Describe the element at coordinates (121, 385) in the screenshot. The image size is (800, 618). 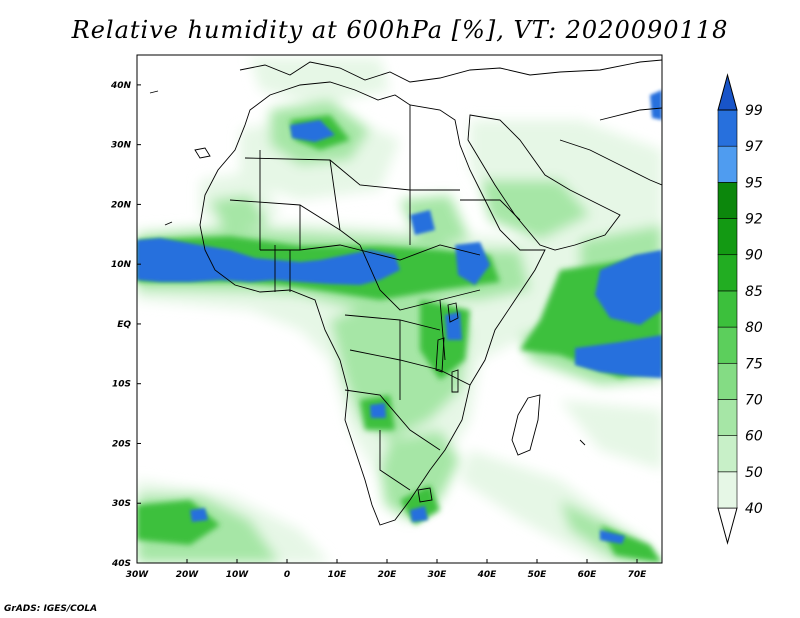
I see `lat-tick-label: 10S` at that location.